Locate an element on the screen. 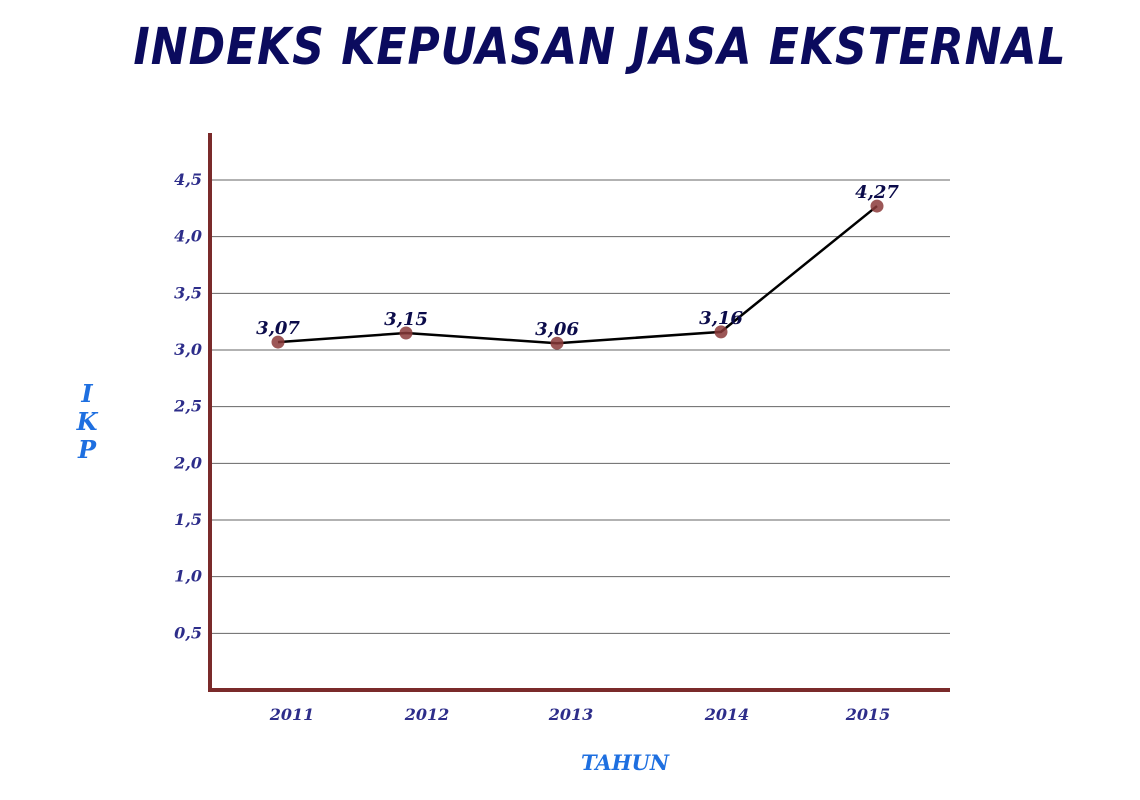 This screenshot has width=1140, height=800. chart-title: INDEKS KEPUASAN JASA EKSTERNAL is located at coordinates (600, 47).